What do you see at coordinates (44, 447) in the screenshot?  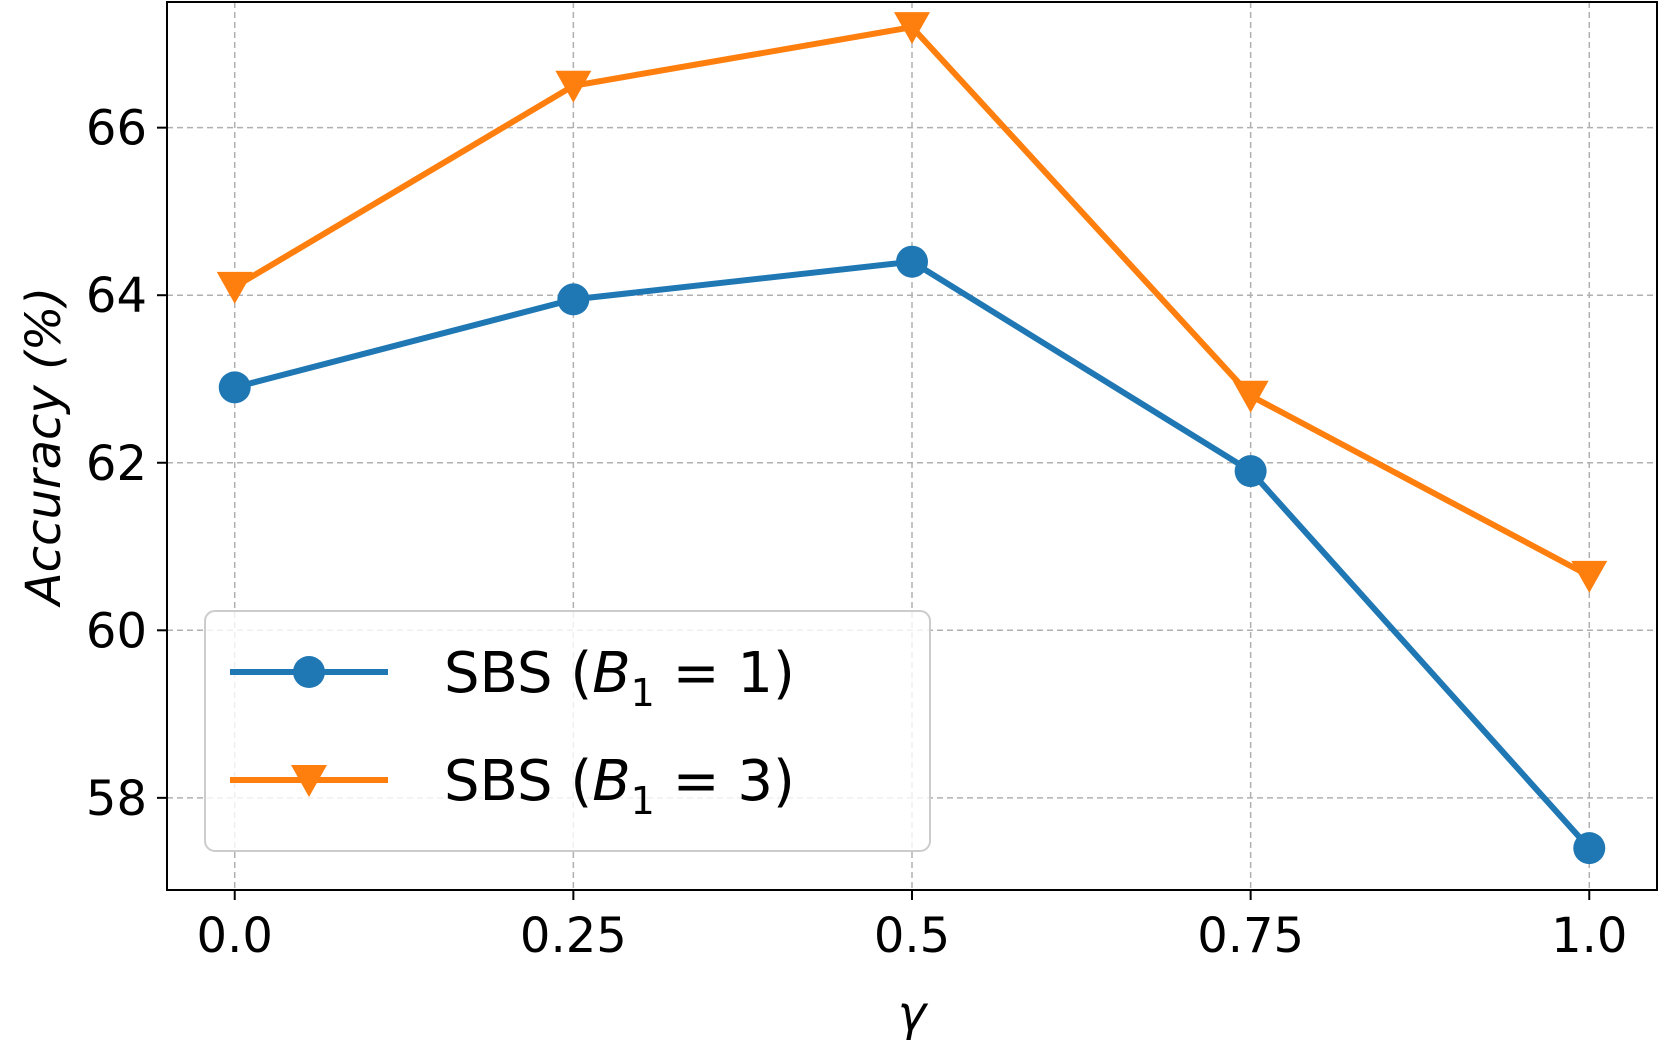 I see `y-axis-label: Accuracy (%)` at bounding box center [44, 447].